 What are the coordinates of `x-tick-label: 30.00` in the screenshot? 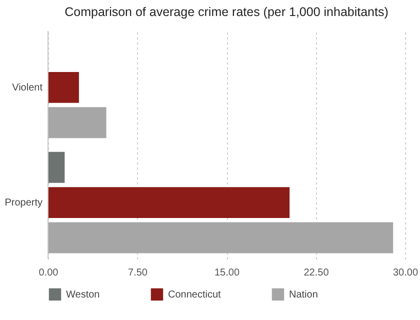 It's located at (405, 273).